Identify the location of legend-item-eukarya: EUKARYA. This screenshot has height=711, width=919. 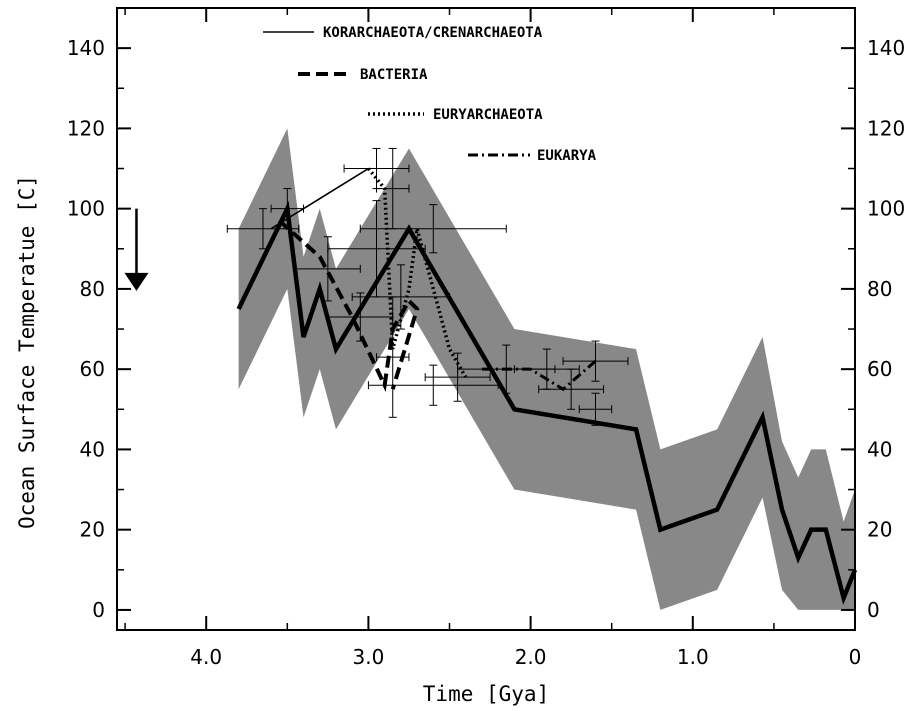
(532, 156).